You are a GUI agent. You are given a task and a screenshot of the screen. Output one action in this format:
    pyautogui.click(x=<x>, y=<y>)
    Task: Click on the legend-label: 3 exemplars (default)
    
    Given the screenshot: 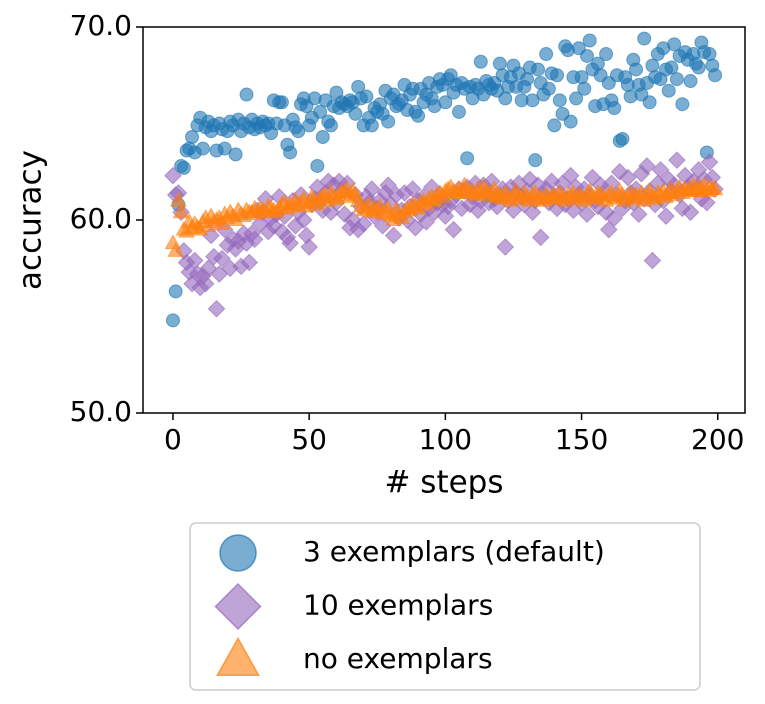 What is the action you would take?
    pyautogui.click(x=454, y=551)
    